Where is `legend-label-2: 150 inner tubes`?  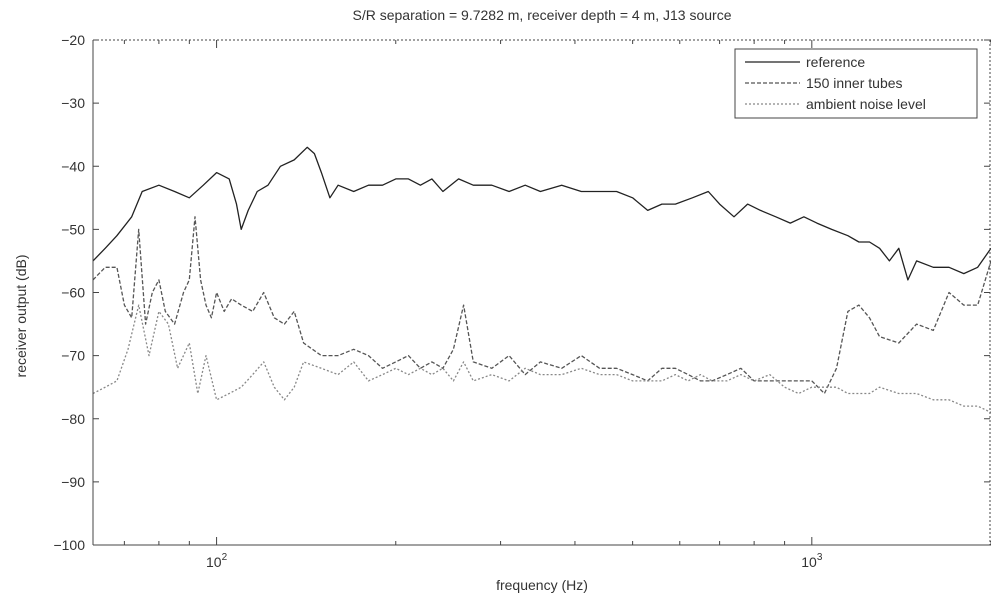
legend-label-2: 150 inner tubes is located at coordinates (854, 83).